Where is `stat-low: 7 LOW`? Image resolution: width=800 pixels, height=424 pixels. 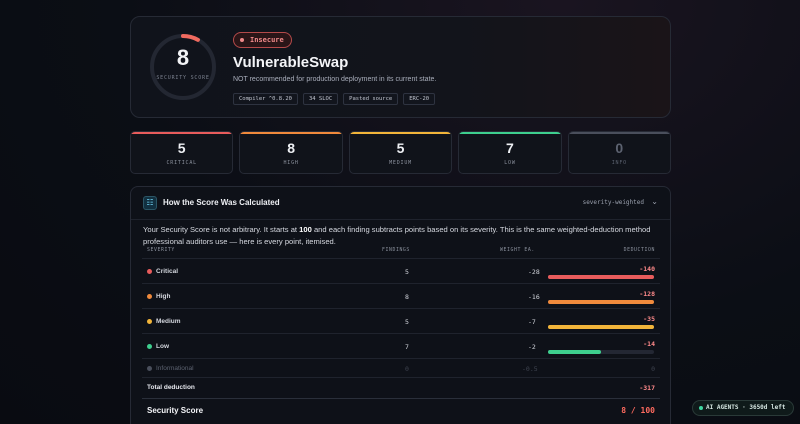
stat-low: 7 LOW is located at coordinates (510, 152).